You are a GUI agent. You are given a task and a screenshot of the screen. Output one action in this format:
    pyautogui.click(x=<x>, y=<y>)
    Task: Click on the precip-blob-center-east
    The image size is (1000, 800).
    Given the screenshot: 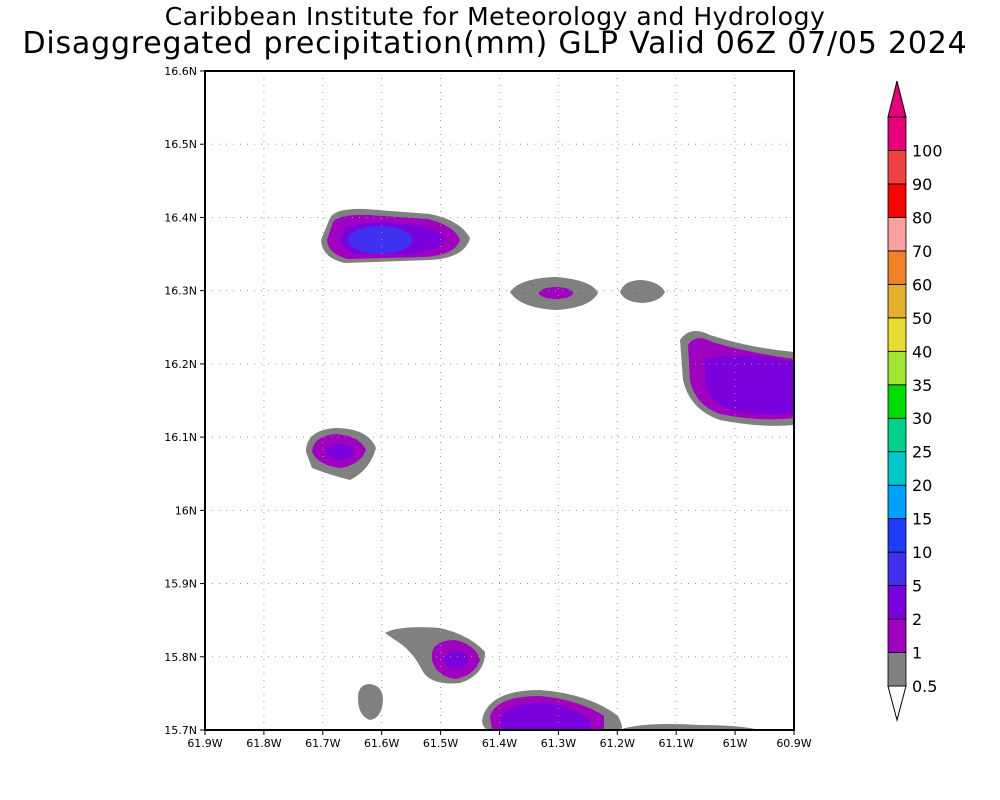 What is the action you would take?
    pyautogui.click(x=587, y=293)
    